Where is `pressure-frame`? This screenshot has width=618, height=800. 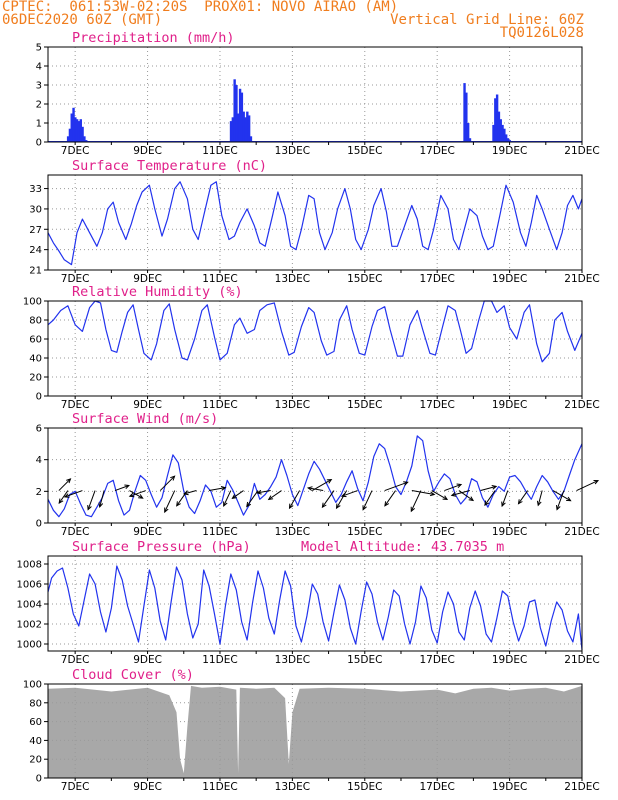 pressure-frame is located at coordinates (315, 603).